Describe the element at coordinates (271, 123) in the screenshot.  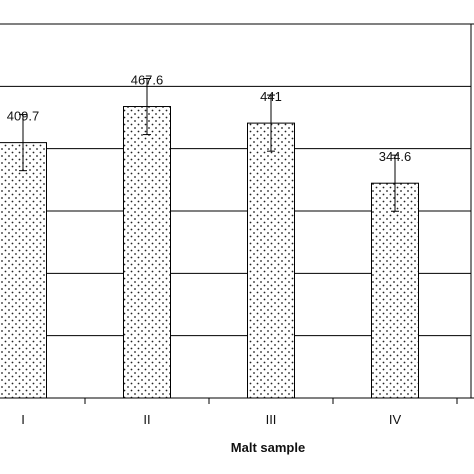
I see `error-bar-III` at that location.